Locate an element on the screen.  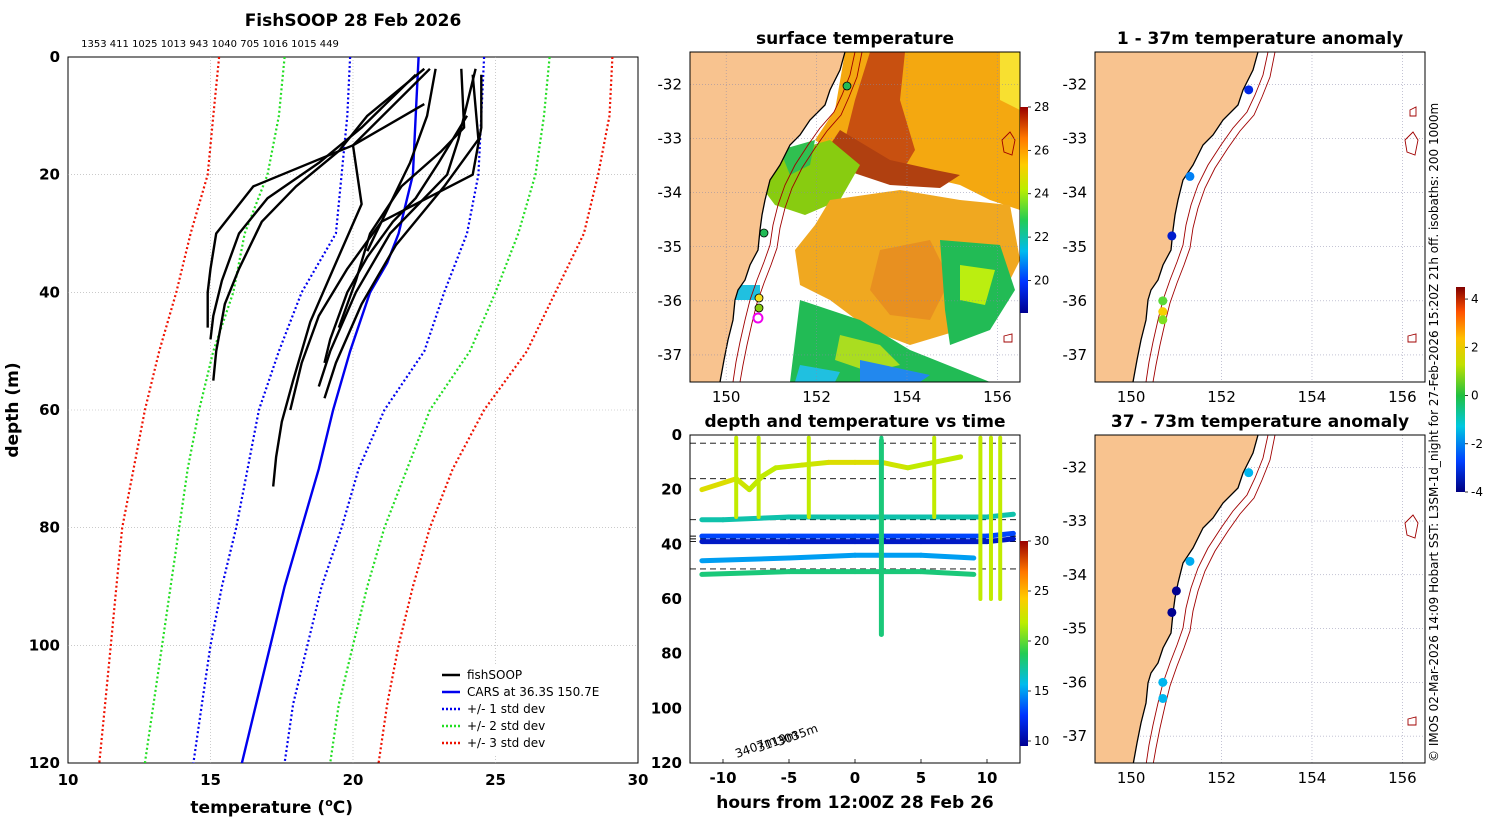
legend-box is located at coordinates (533, 710).